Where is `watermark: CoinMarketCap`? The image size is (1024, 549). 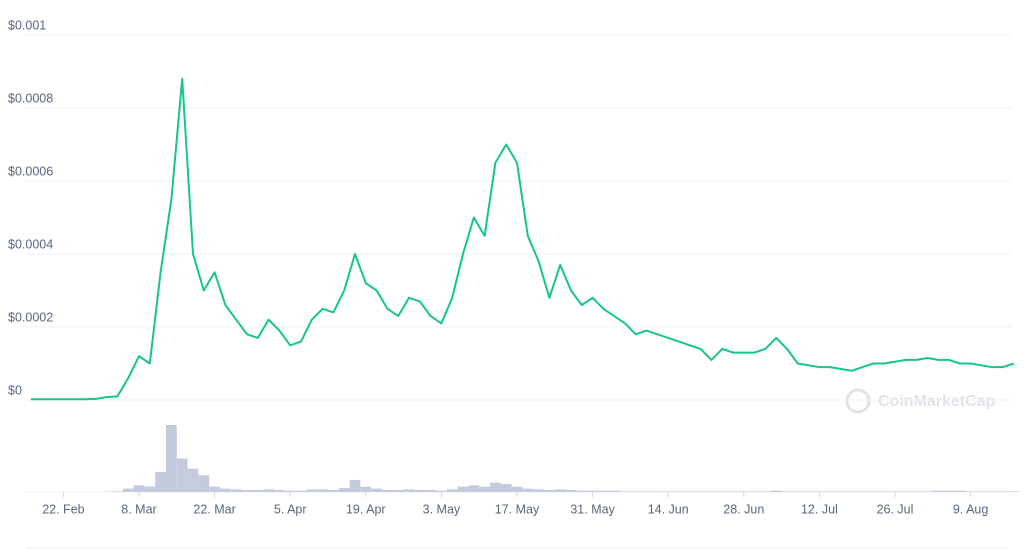
watermark: CoinMarketCap is located at coordinates (920, 401).